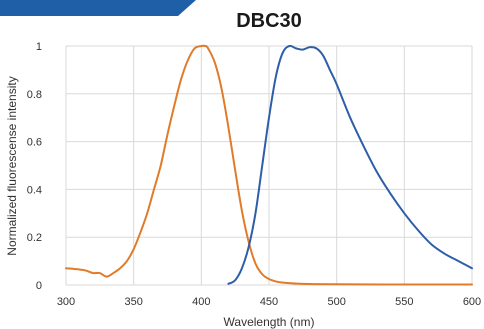  What do you see at coordinates (34, 143) in the screenshot?
I see `y-tick-label: 0.6` at bounding box center [34, 143].